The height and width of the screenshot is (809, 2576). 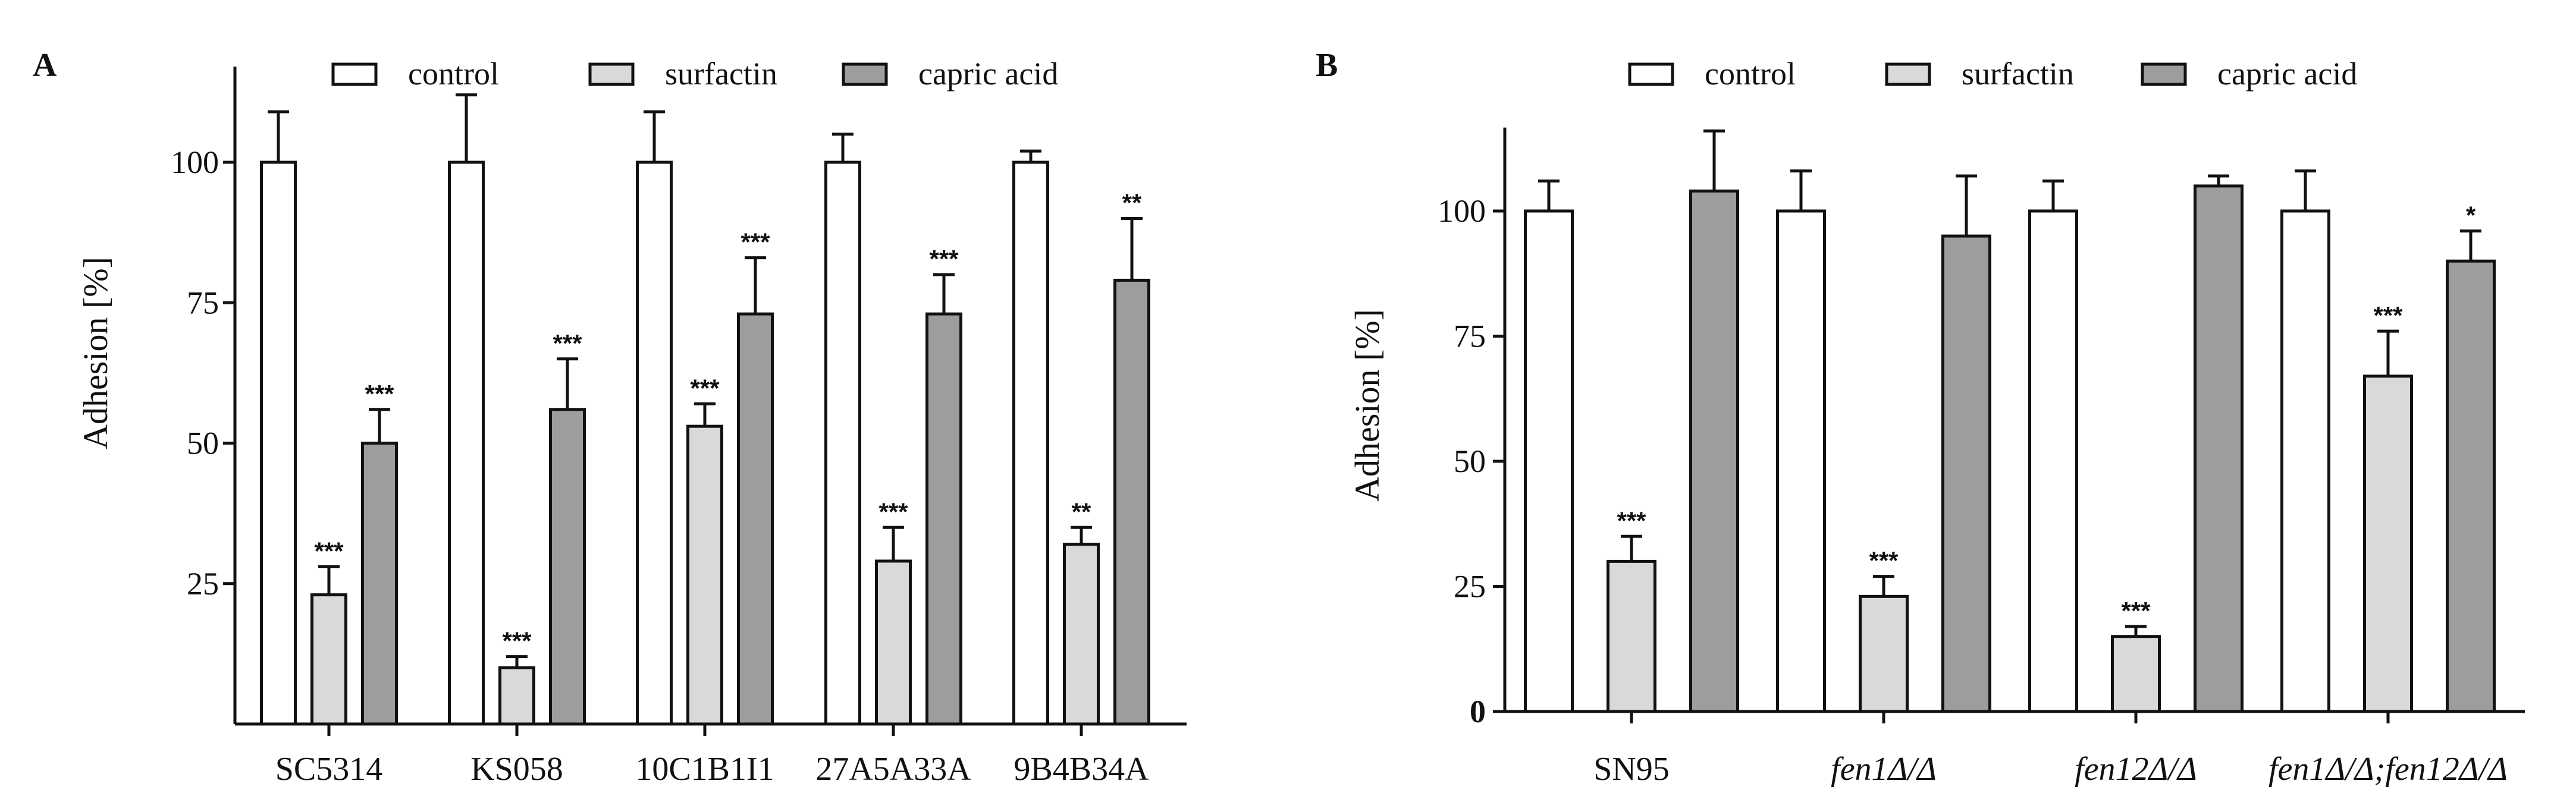 What do you see at coordinates (1462, 211) in the screenshot?
I see `panel-b-y-tick-label: 100` at bounding box center [1462, 211].